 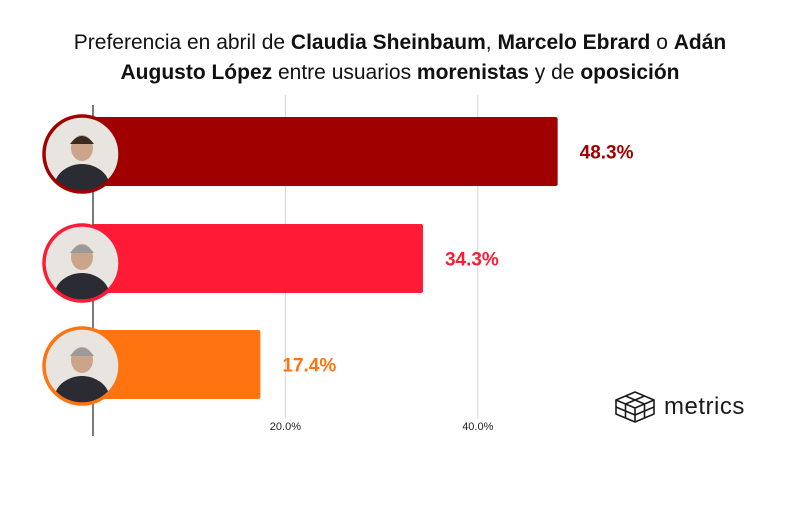 What do you see at coordinates (472, 72) in the screenshot?
I see `title-segment: morenistas` at bounding box center [472, 72].